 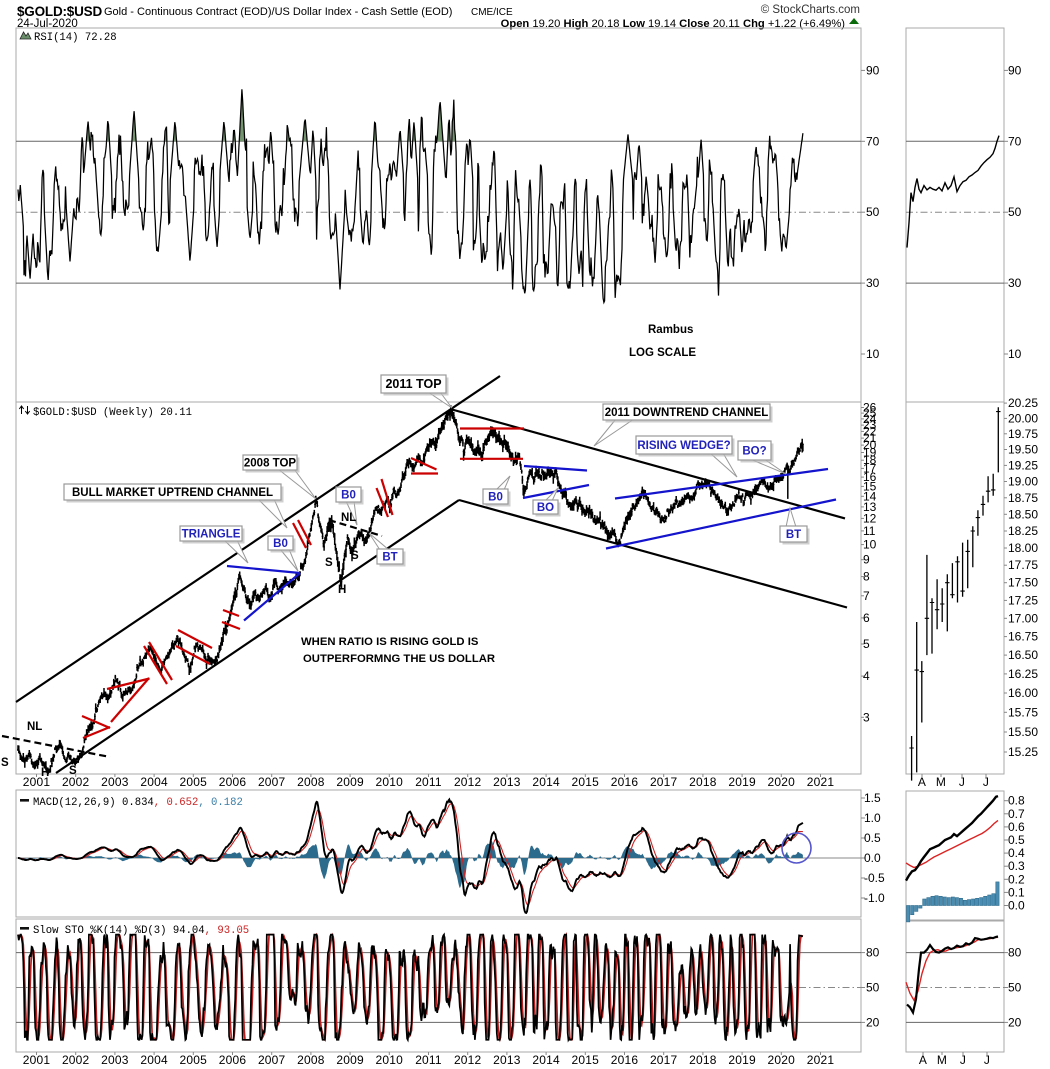 I want to click on svg-text: 90, so click(x=873, y=70).